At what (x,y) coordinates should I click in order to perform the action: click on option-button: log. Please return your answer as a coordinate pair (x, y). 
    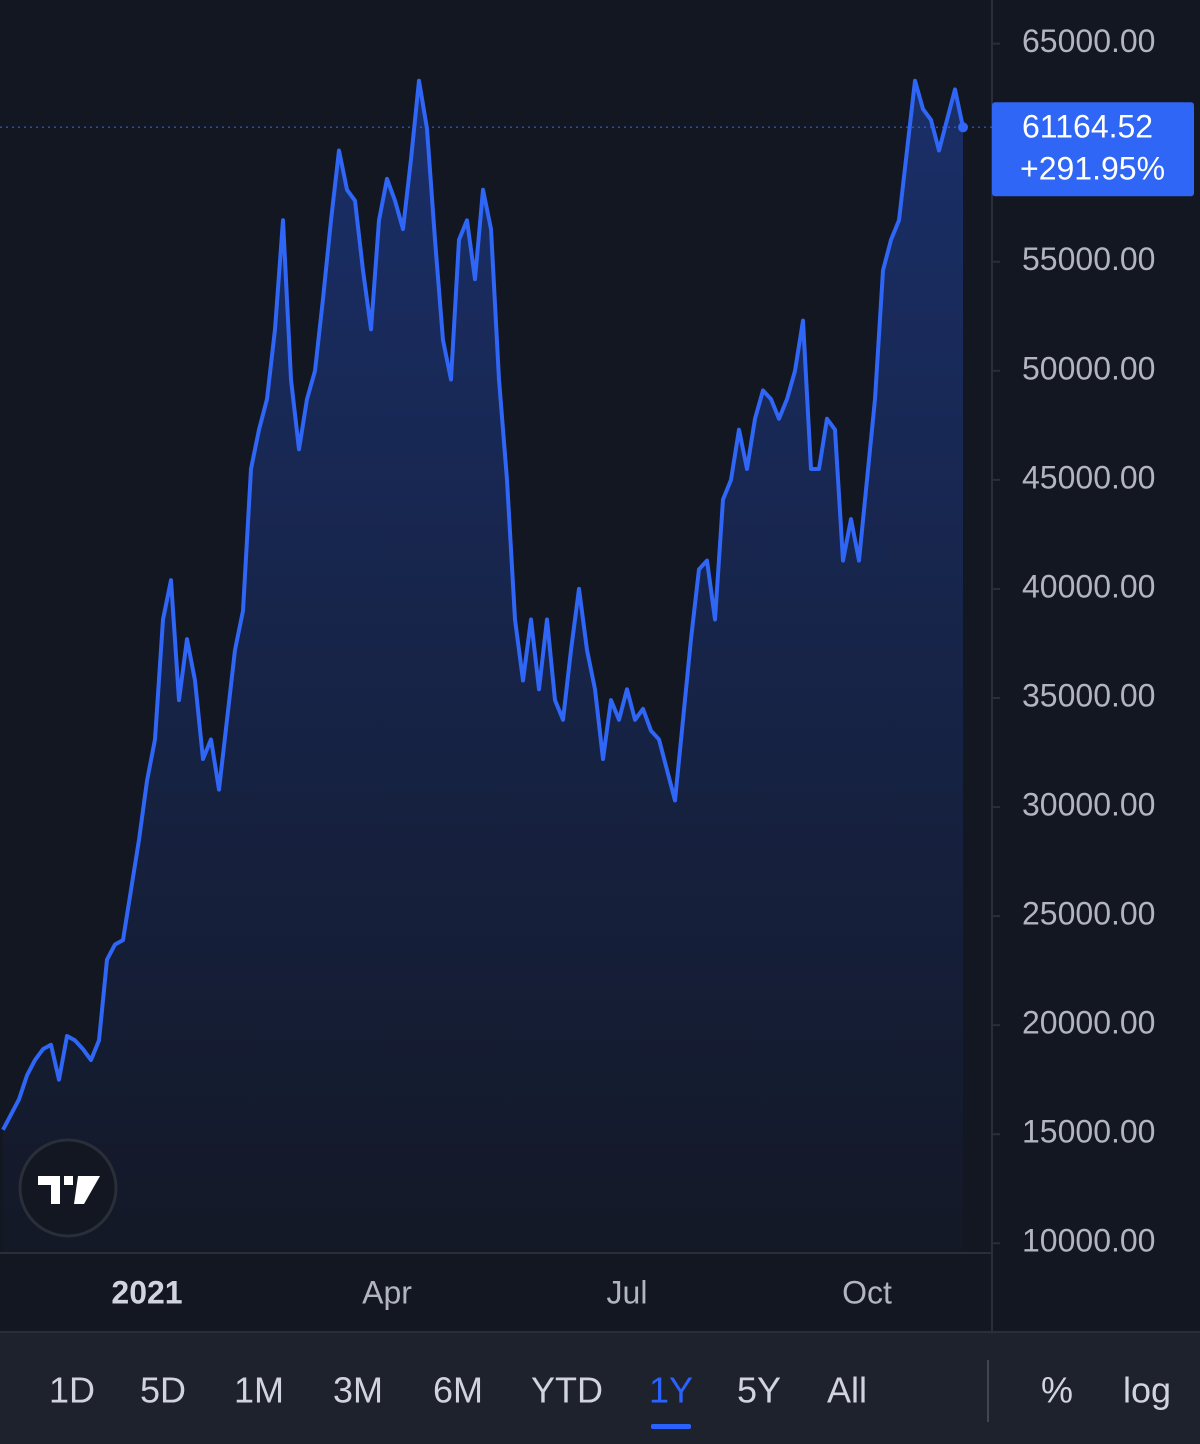
    Looking at the image, I should click on (1147, 1390).